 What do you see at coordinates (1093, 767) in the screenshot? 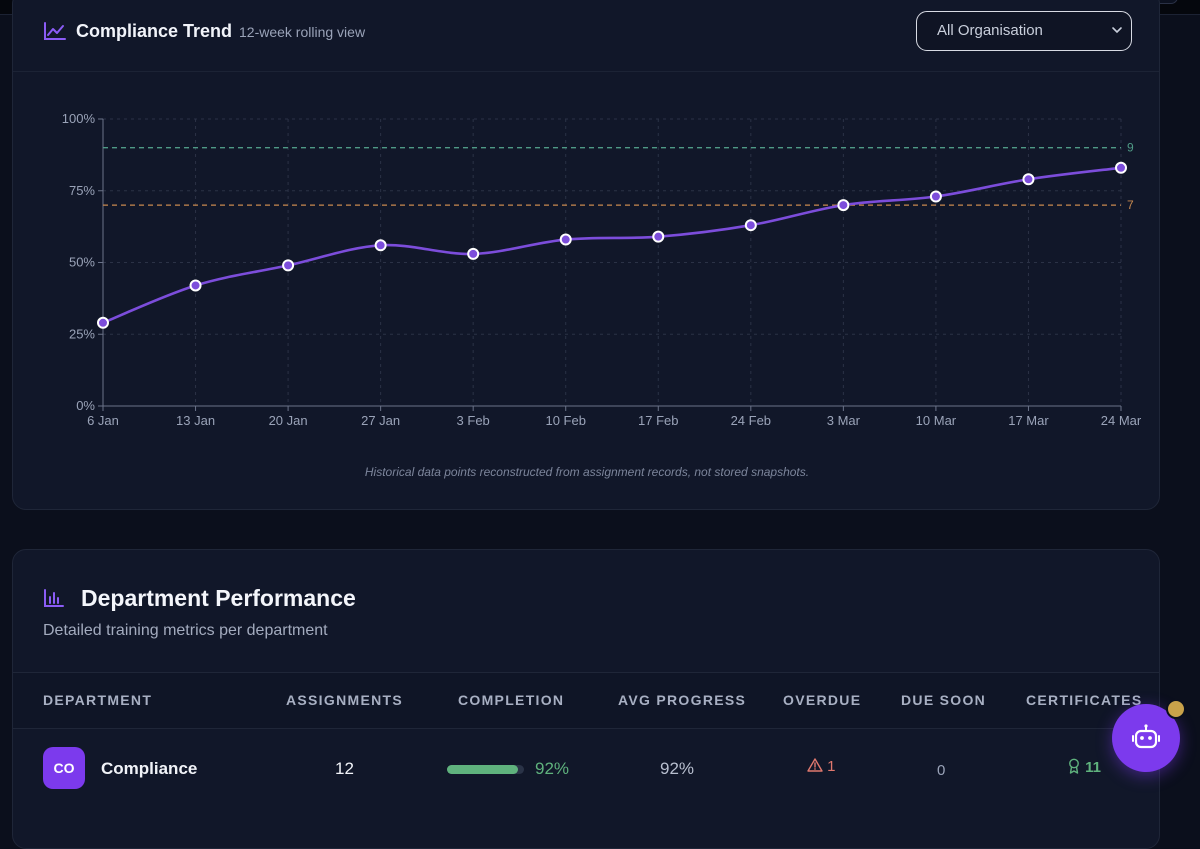
I see `certificates-value: 11` at bounding box center [1093, 767].